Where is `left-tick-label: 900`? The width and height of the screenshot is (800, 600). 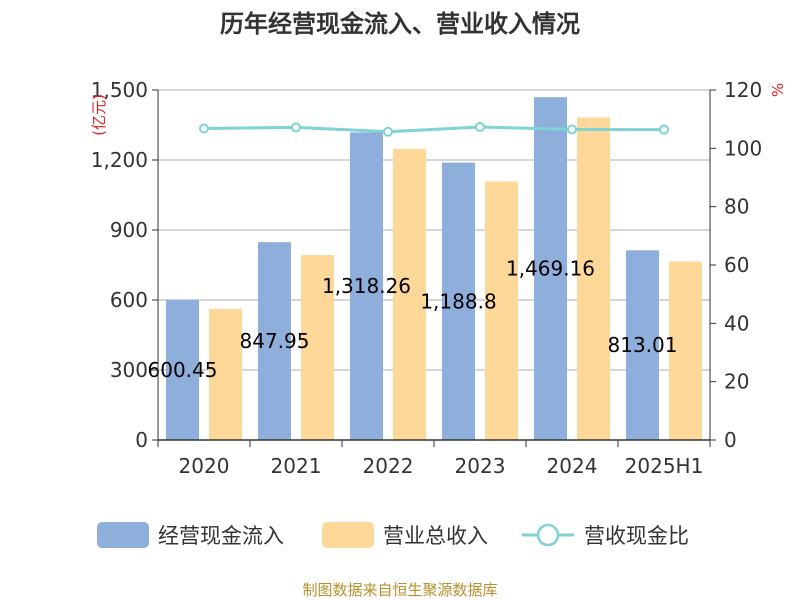
left-tick-label: 900 is located at coordinates (129, 230).